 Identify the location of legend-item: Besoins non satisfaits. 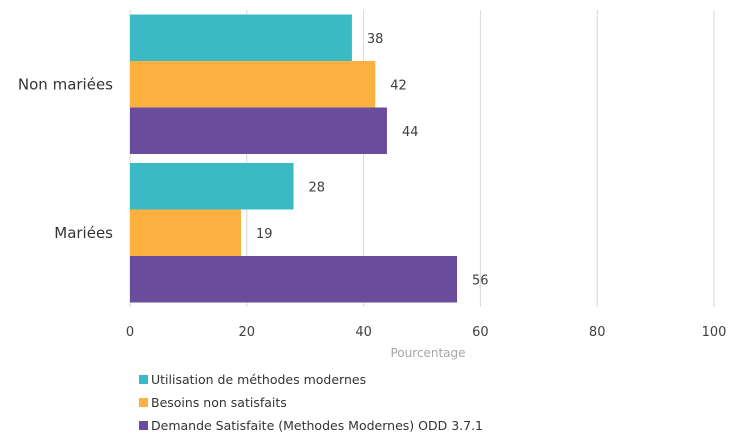
(311, 402).